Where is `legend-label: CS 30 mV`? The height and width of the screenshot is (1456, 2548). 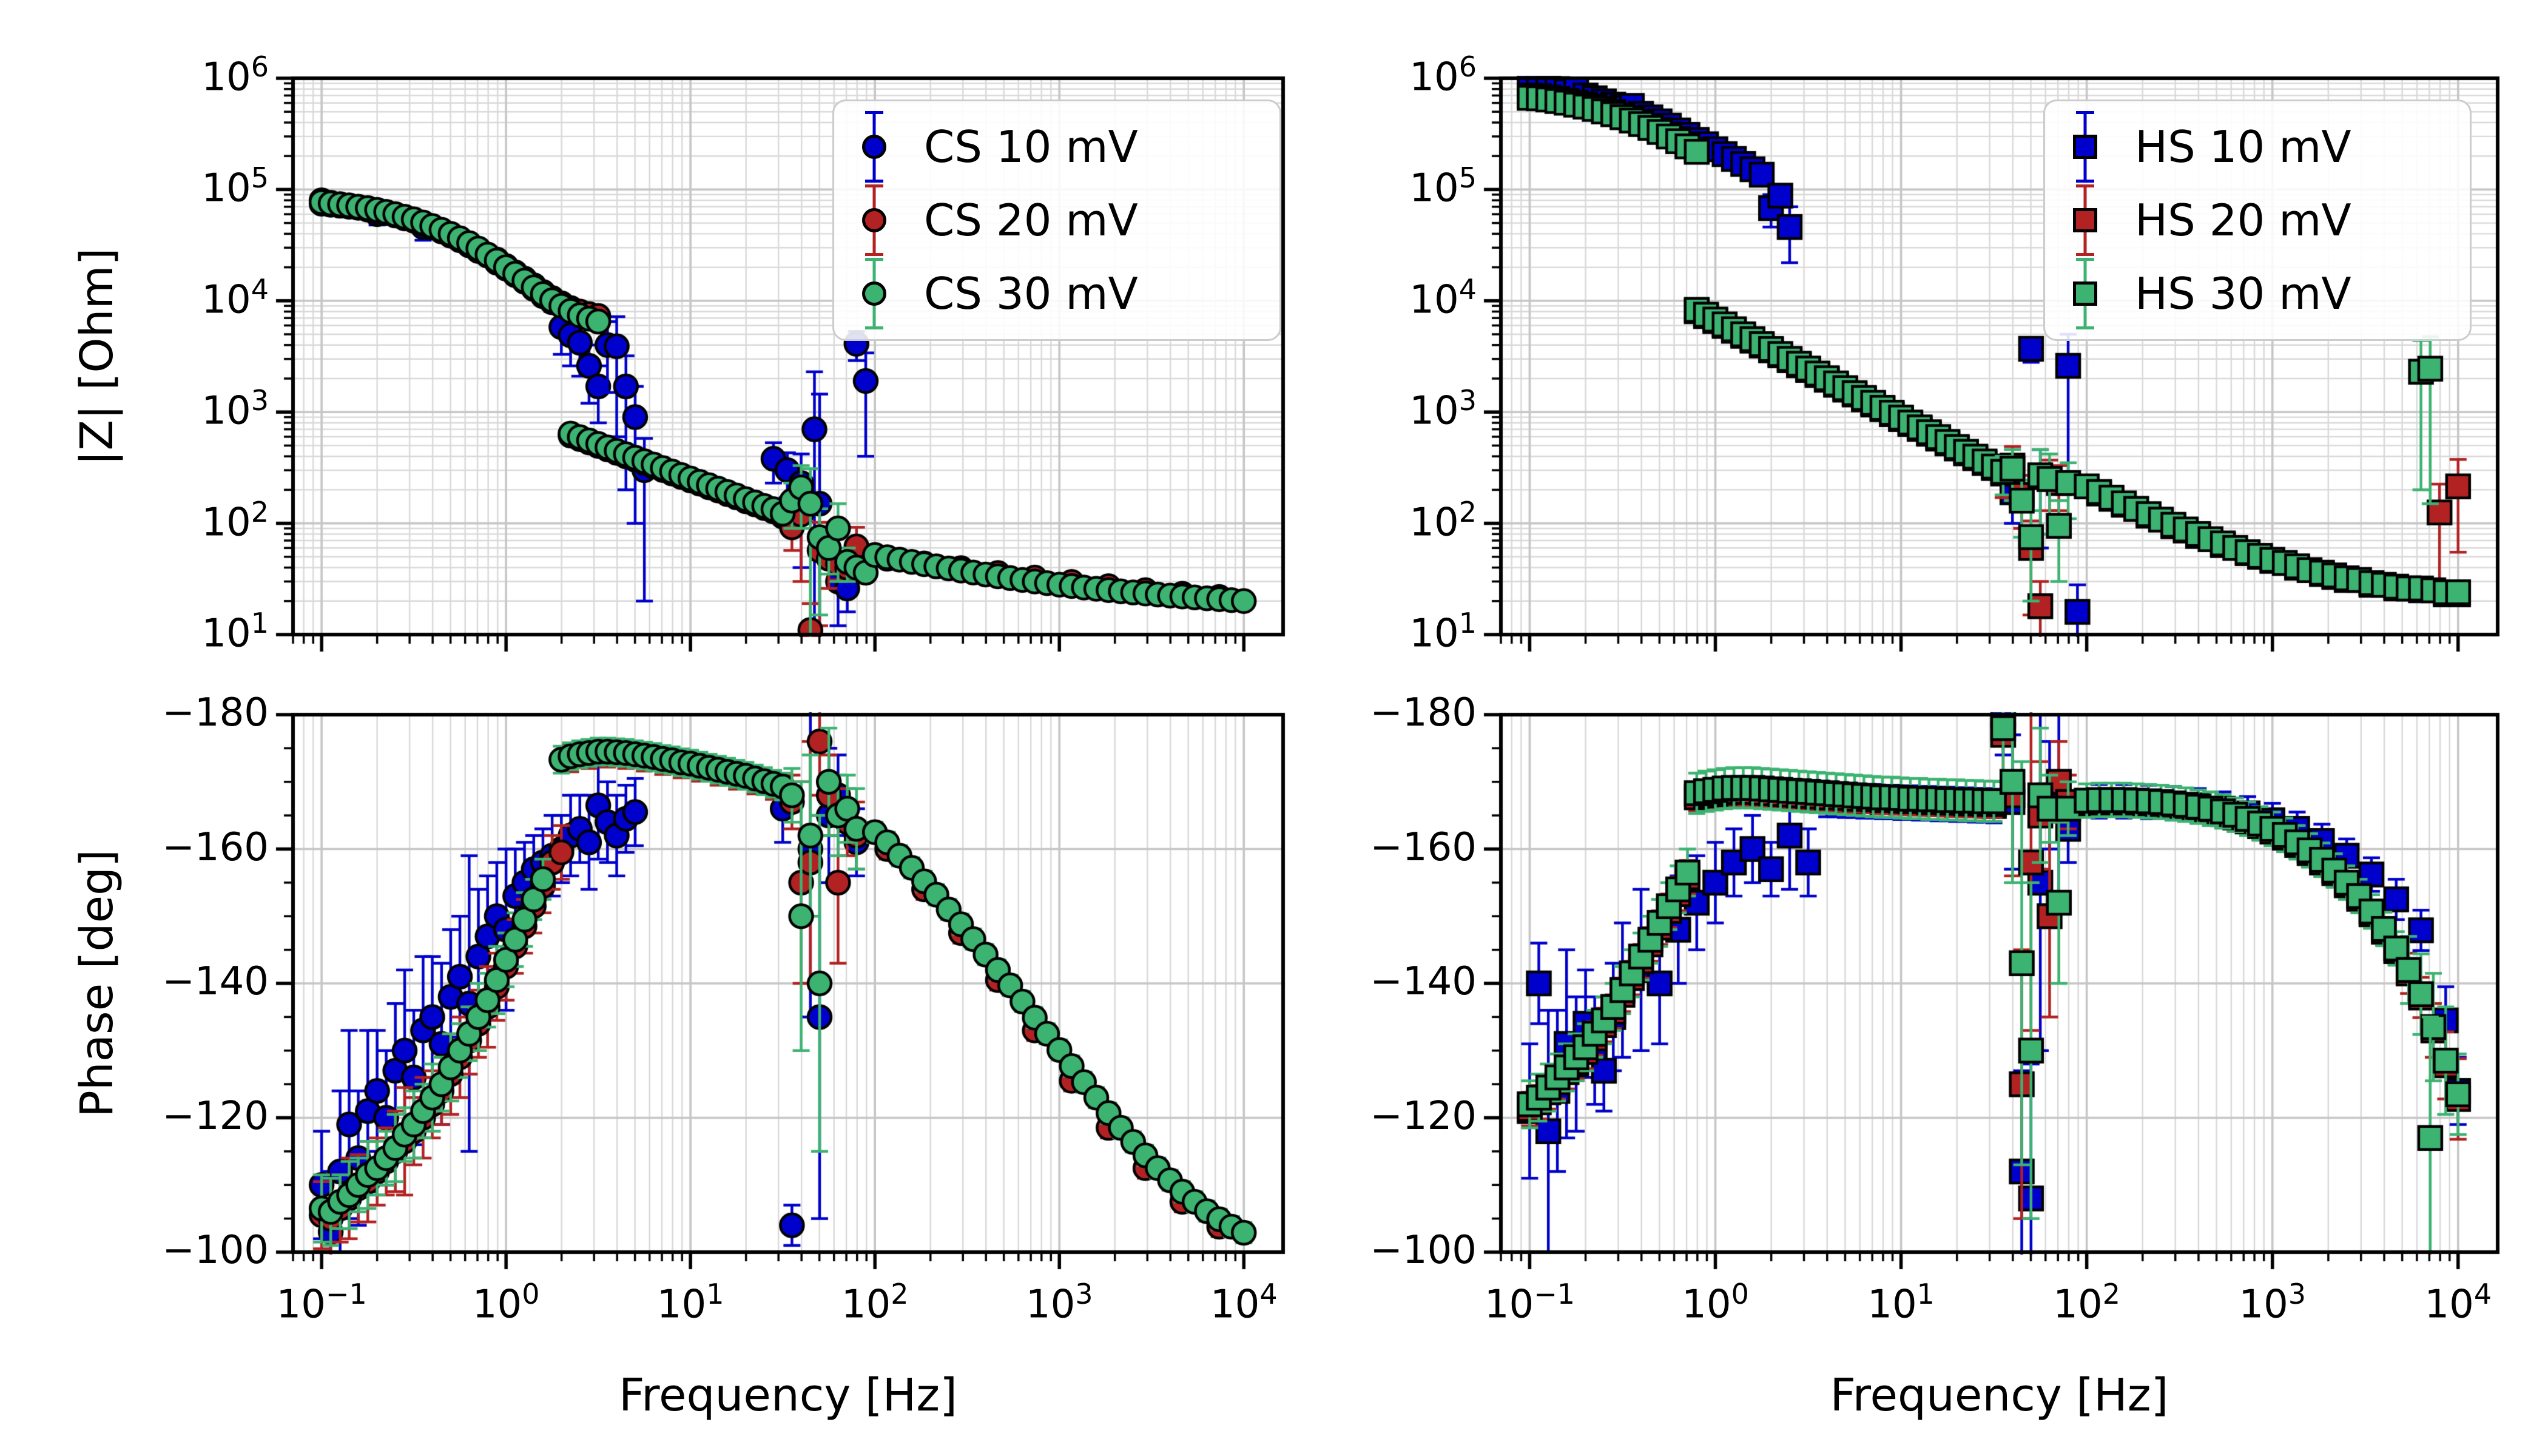
legend-label: CS 30 mV is located at coordinates (1031, 294).